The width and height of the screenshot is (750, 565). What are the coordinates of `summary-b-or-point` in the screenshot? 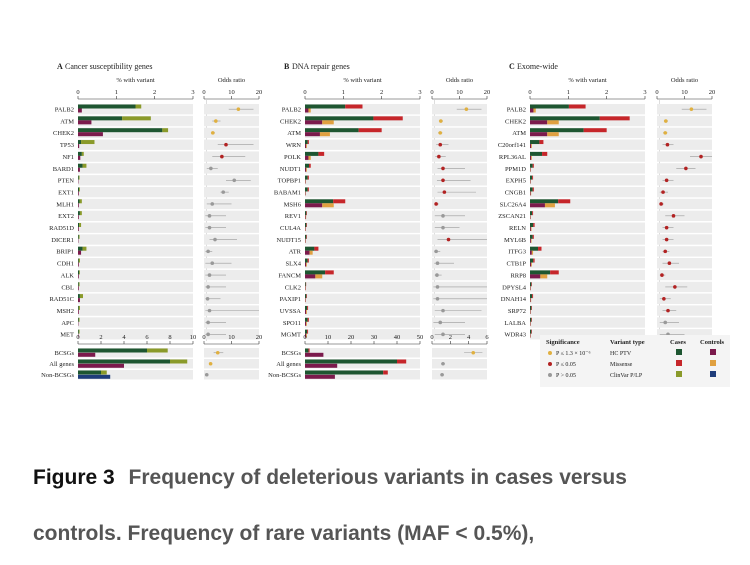 It's located at (443, 364).